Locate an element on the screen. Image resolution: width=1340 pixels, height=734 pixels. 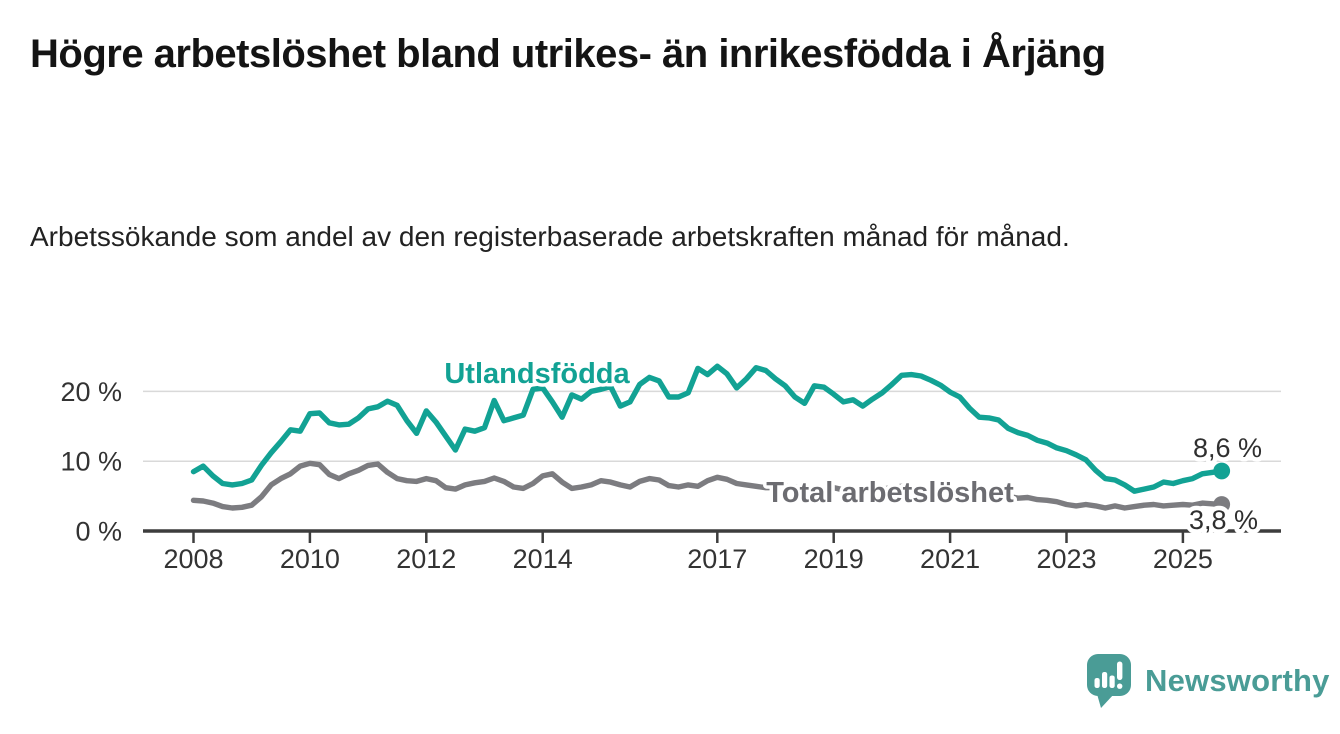
x-tick-label: 2023 is located at coordinates (1066, 559).